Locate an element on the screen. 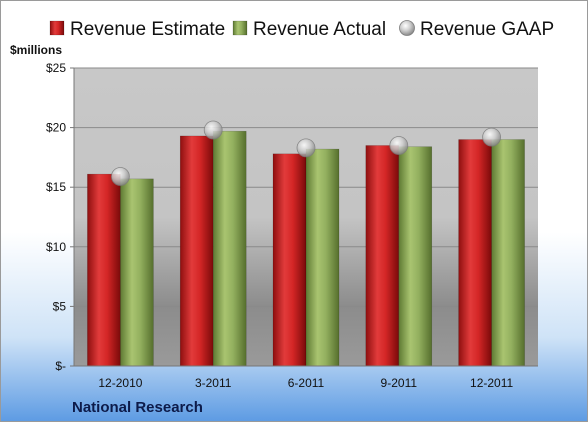 Image resolution: width=588 pixels, height=422 pixels. x-tick-label: 3-2011 is located at coordinates (213, 383).